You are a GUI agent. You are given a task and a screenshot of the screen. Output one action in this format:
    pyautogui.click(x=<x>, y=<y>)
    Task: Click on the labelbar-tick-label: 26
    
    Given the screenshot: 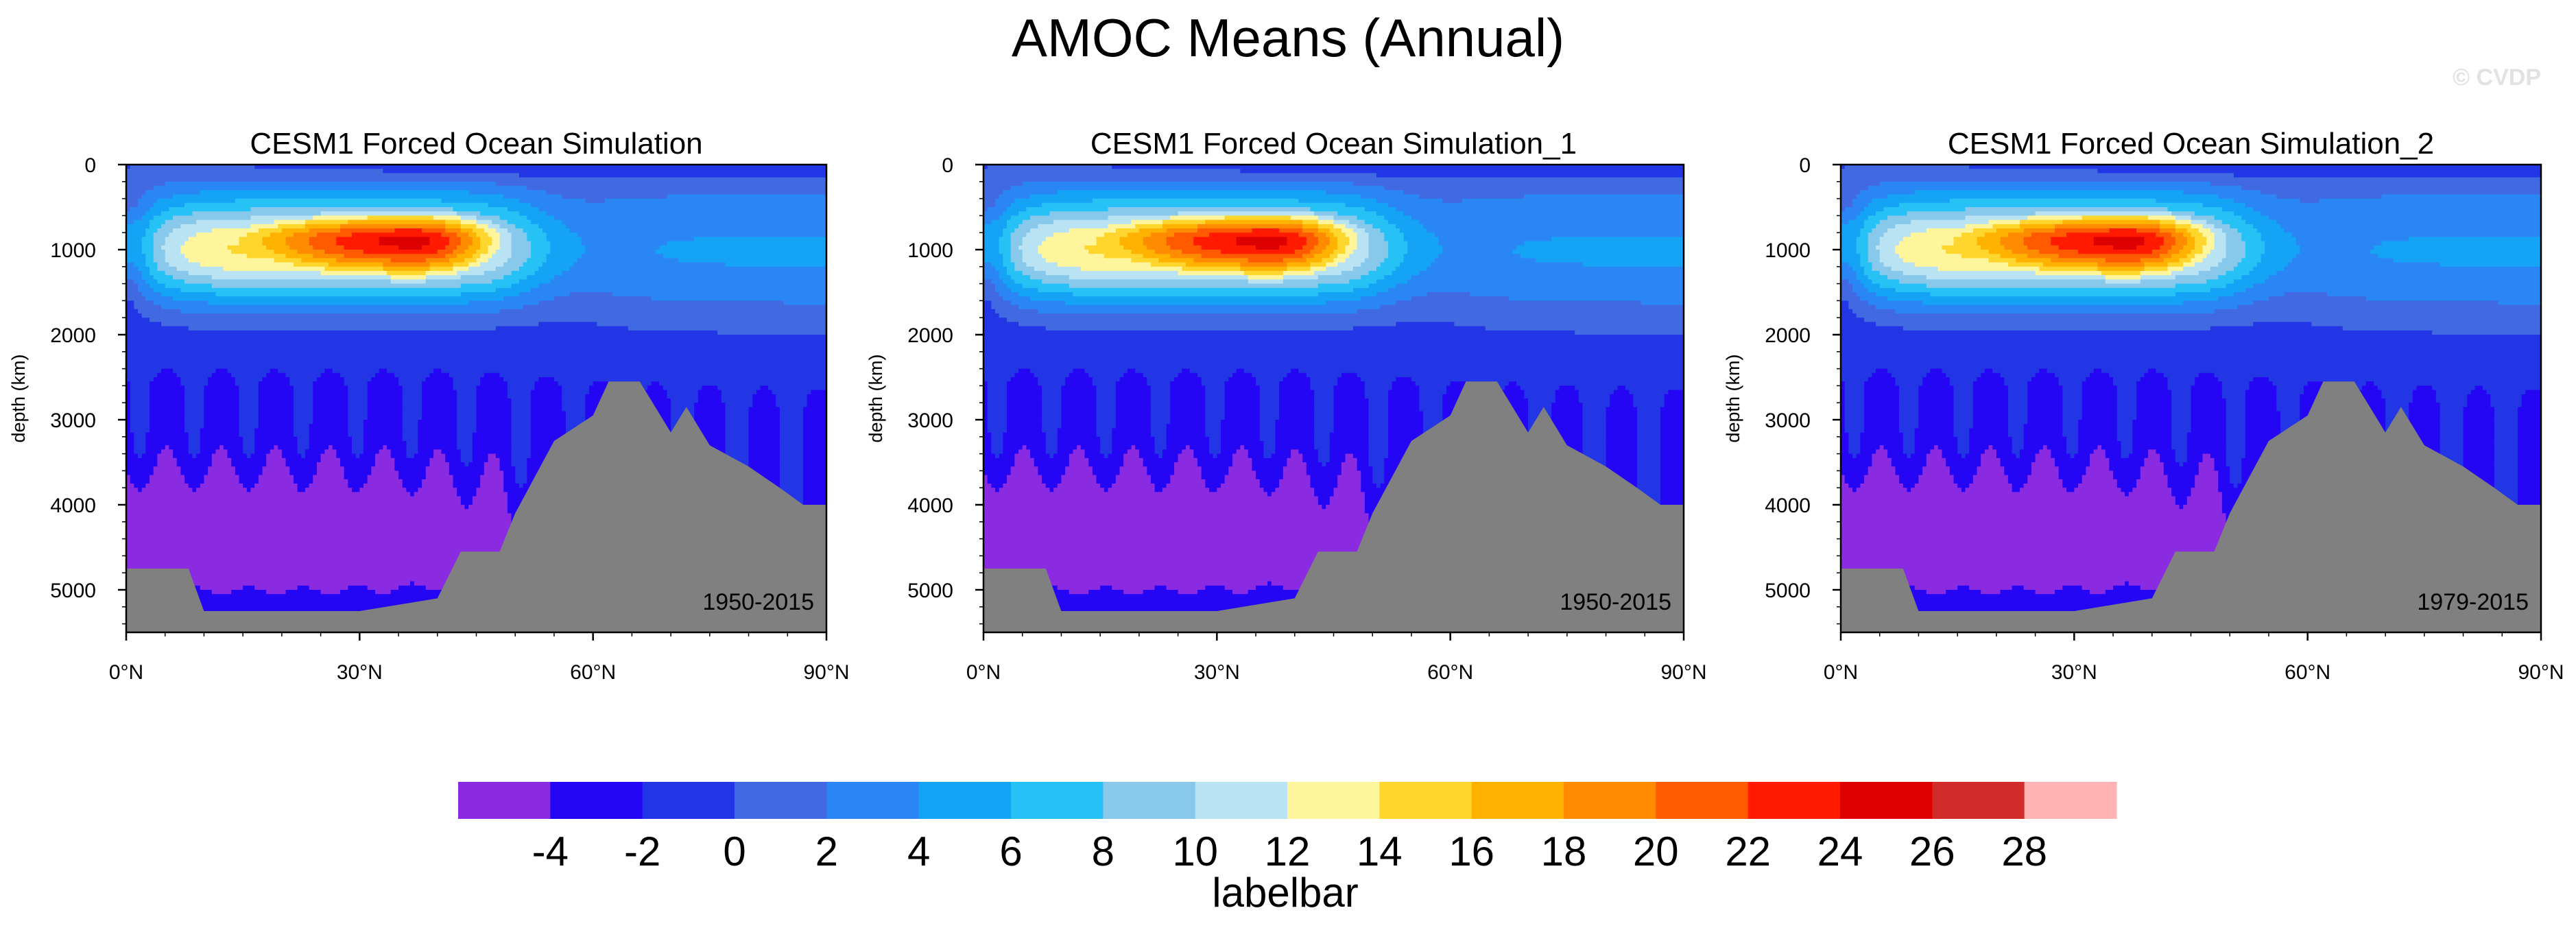 What is the action you would take?
    pyautogui.click(x=1932, y=851)
    